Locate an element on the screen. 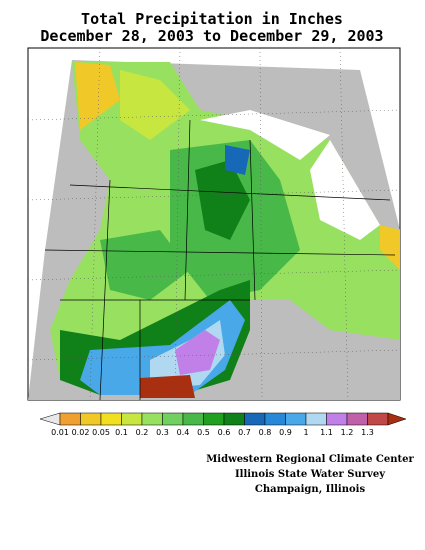  footer-line: Illinois State Water Survey is located at coordinates (310, 474).